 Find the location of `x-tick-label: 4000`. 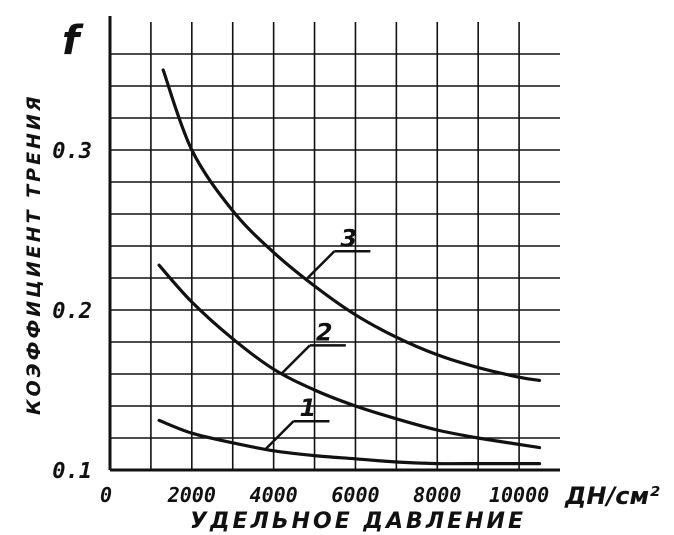

x-tick-label: 4000 is located at coordinates (274, 495).